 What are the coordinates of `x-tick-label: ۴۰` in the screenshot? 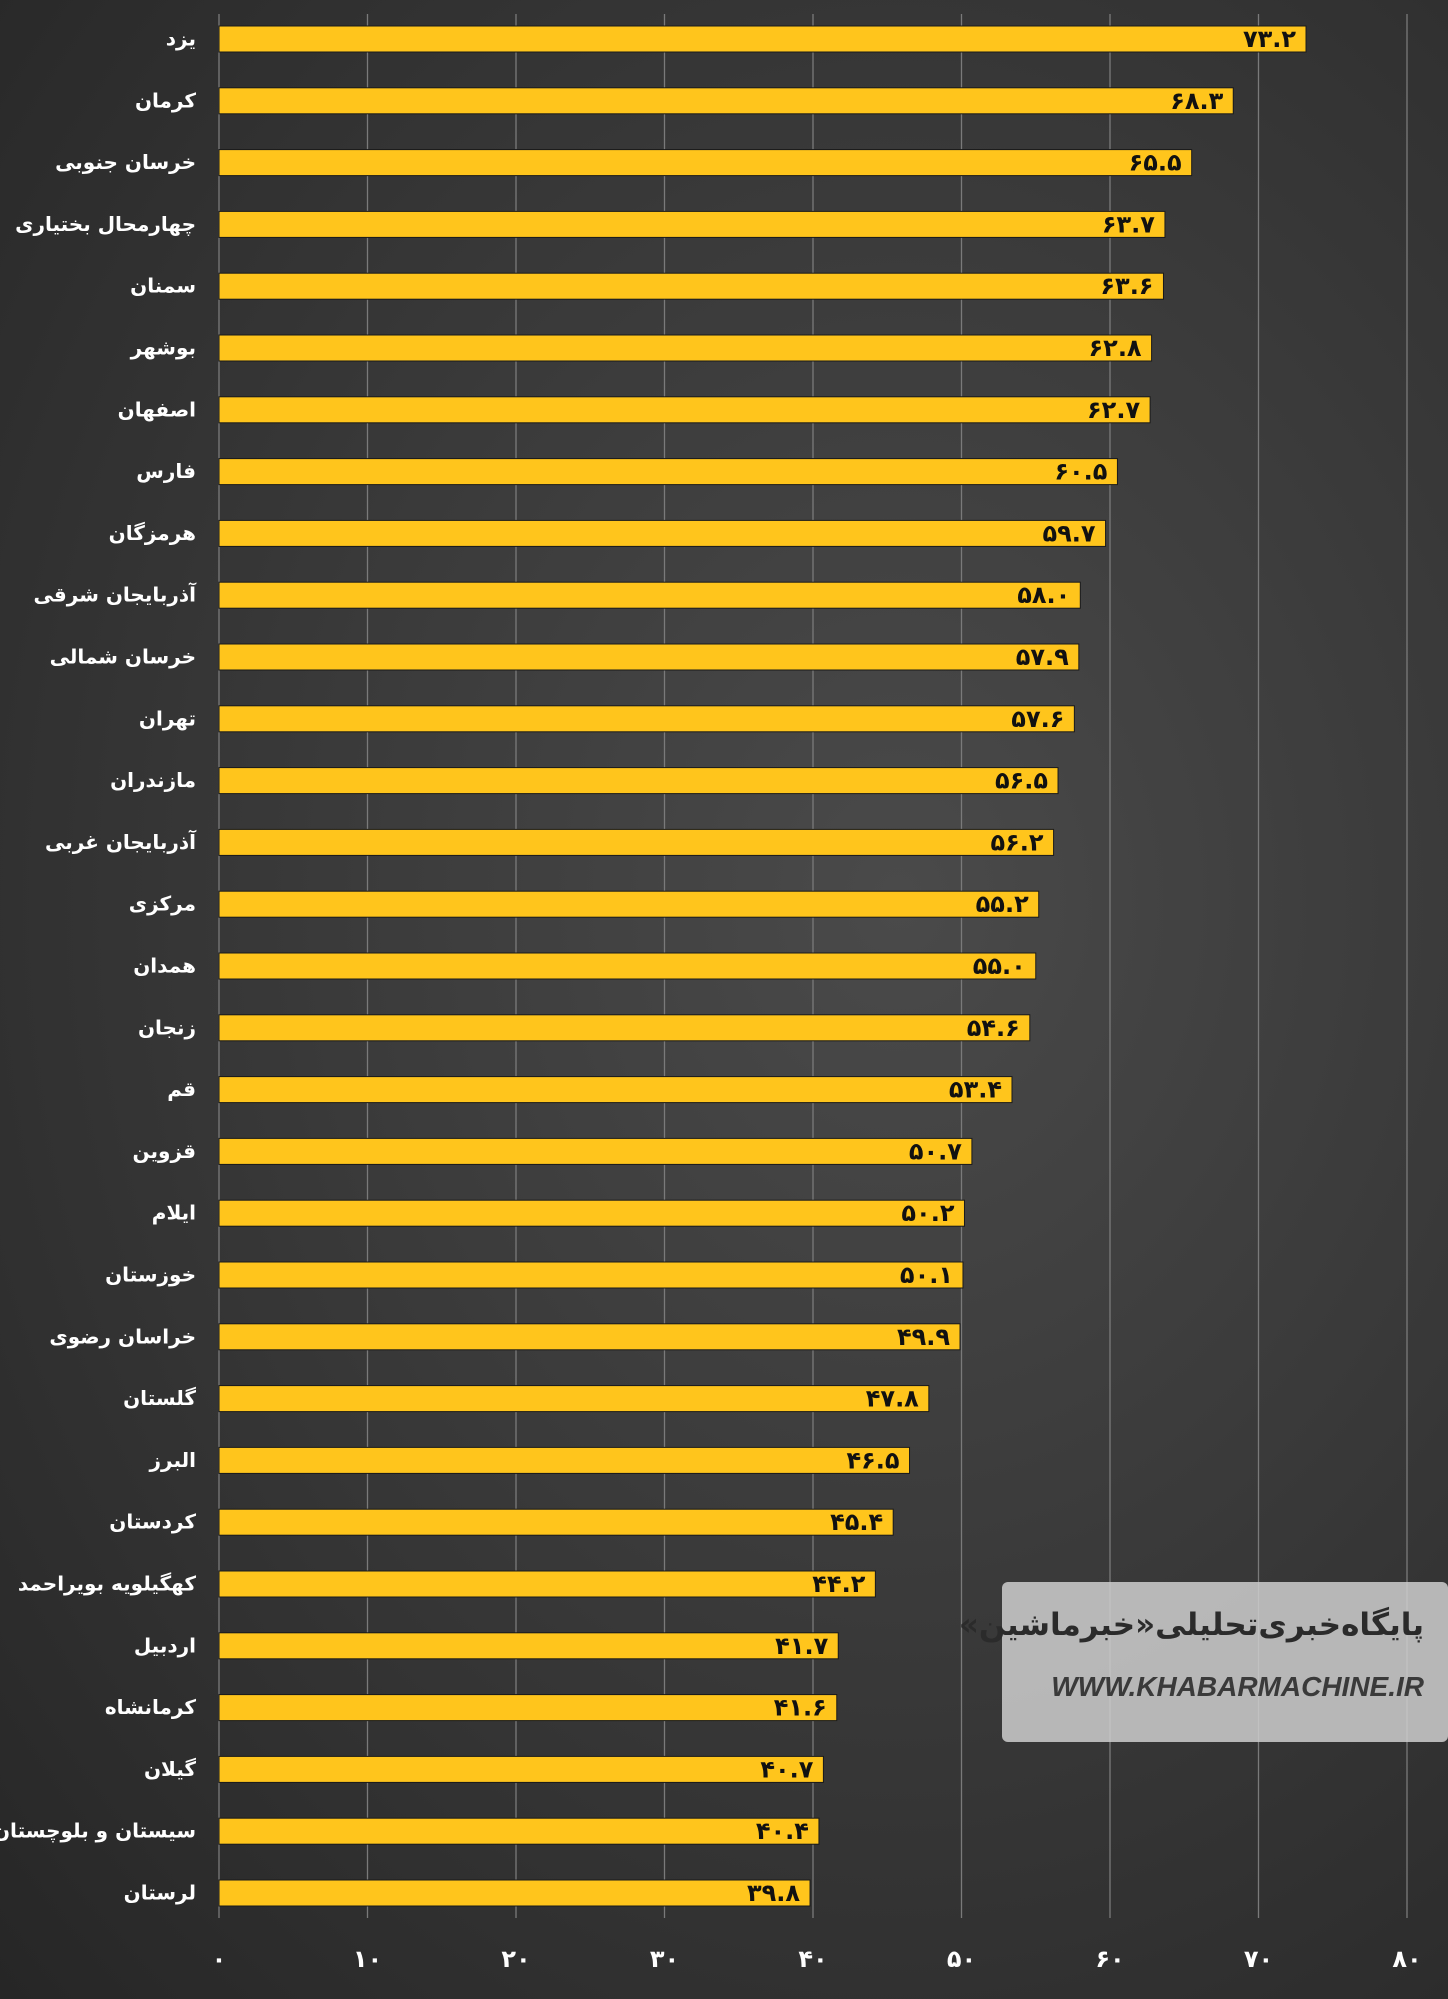 It's located at (812, 1959).